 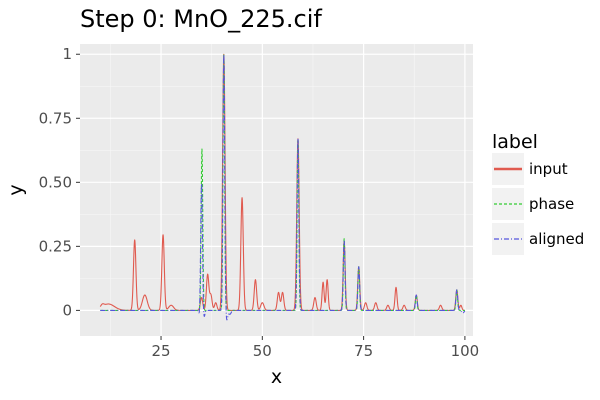 What do you see at coordinates (276, 377) in the screenshot?
I see `x-axis-title: x` at bounding box center [276, 377].